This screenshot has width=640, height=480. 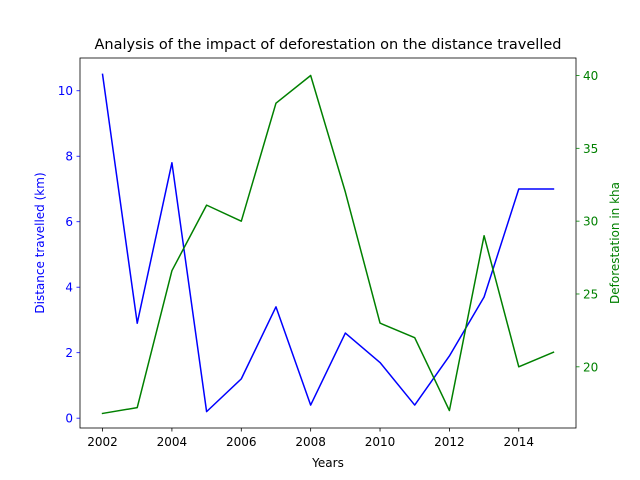 I want to click on y2-tick-label: 35, so click(x=590, y=149).